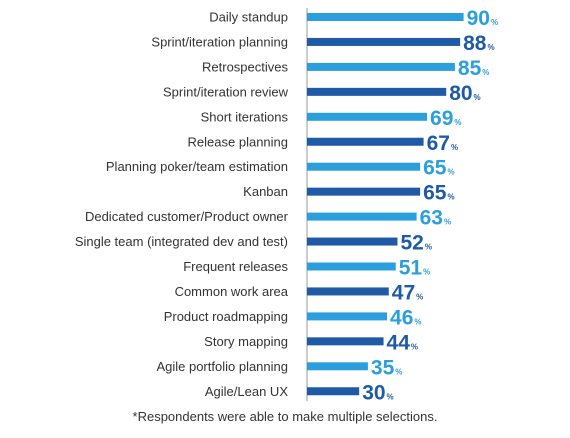 This screenshot has height=438, width=570. What do you see at coordinates (248, 17) in the screenshot?
I see `category-label-1: Daily standup` at bounding box center [248, 17].